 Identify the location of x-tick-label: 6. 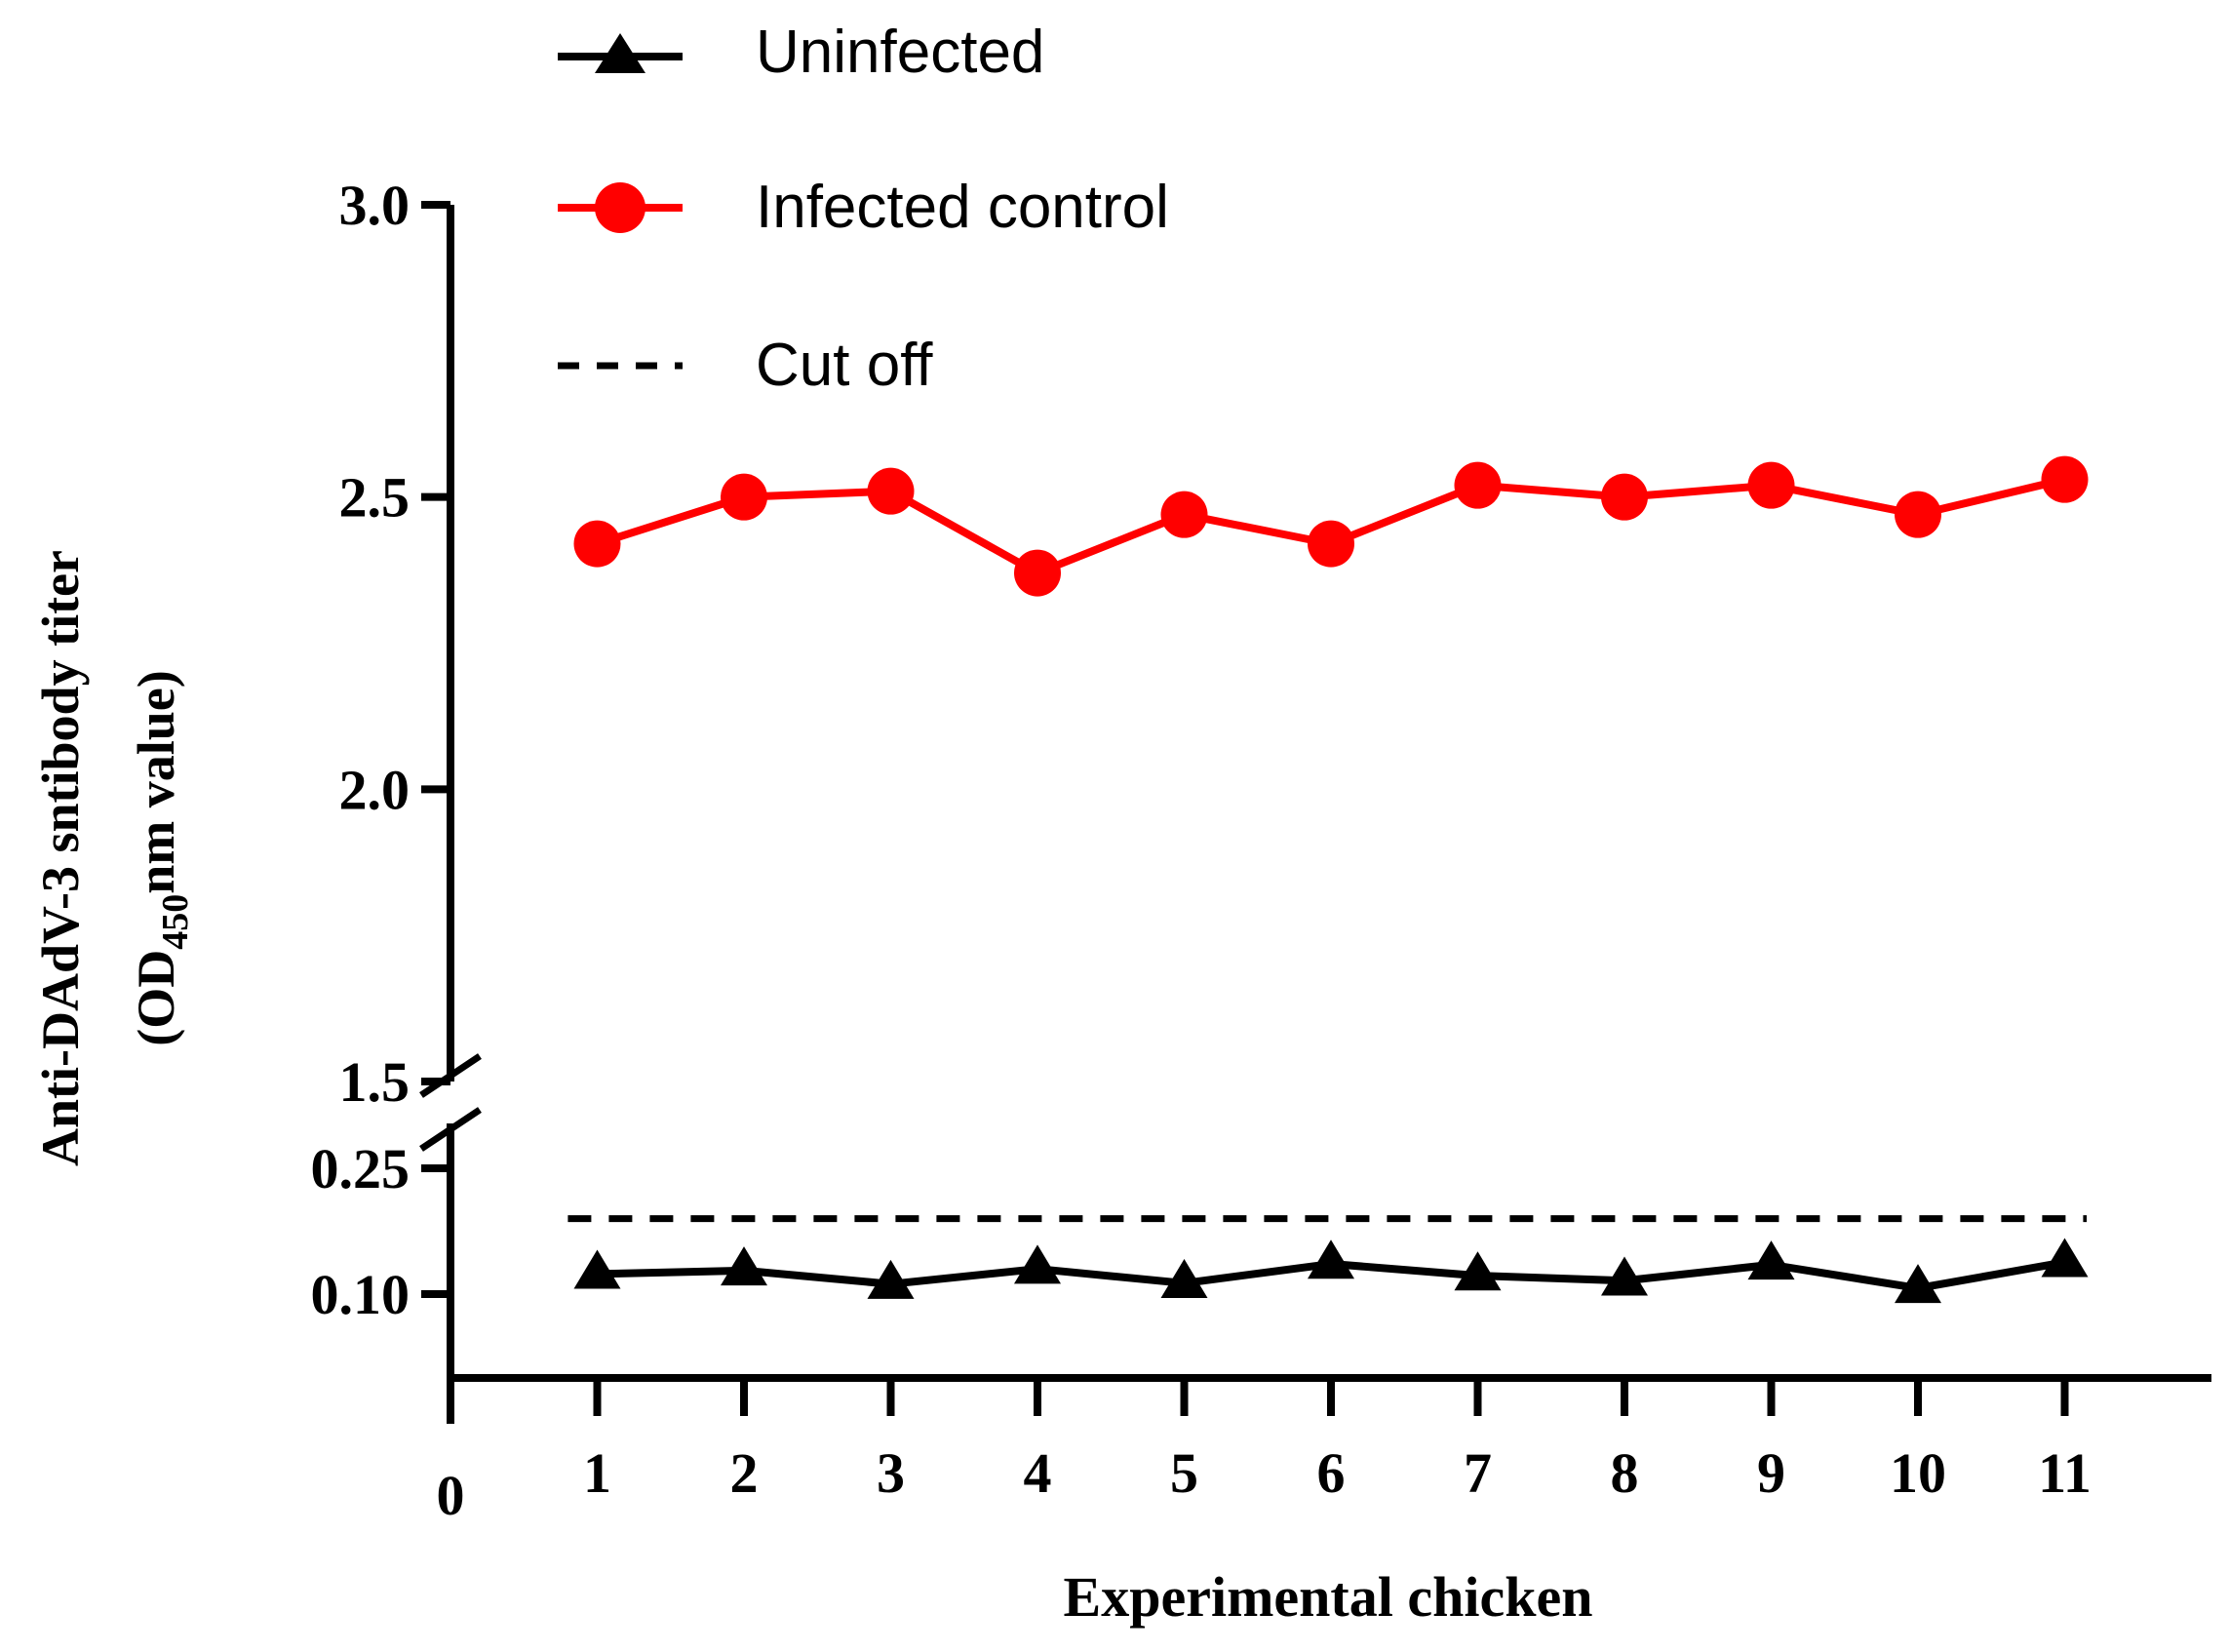
(1331, 1473).